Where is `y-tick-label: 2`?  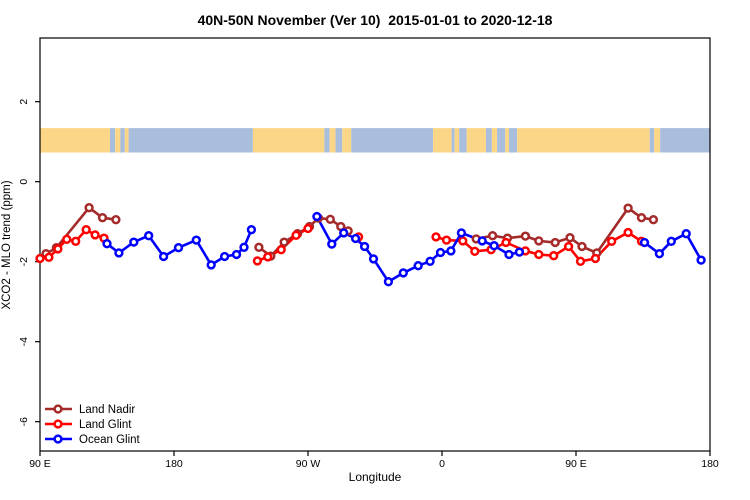 y-tick-label: 2 is located at coordinates (24, 102).